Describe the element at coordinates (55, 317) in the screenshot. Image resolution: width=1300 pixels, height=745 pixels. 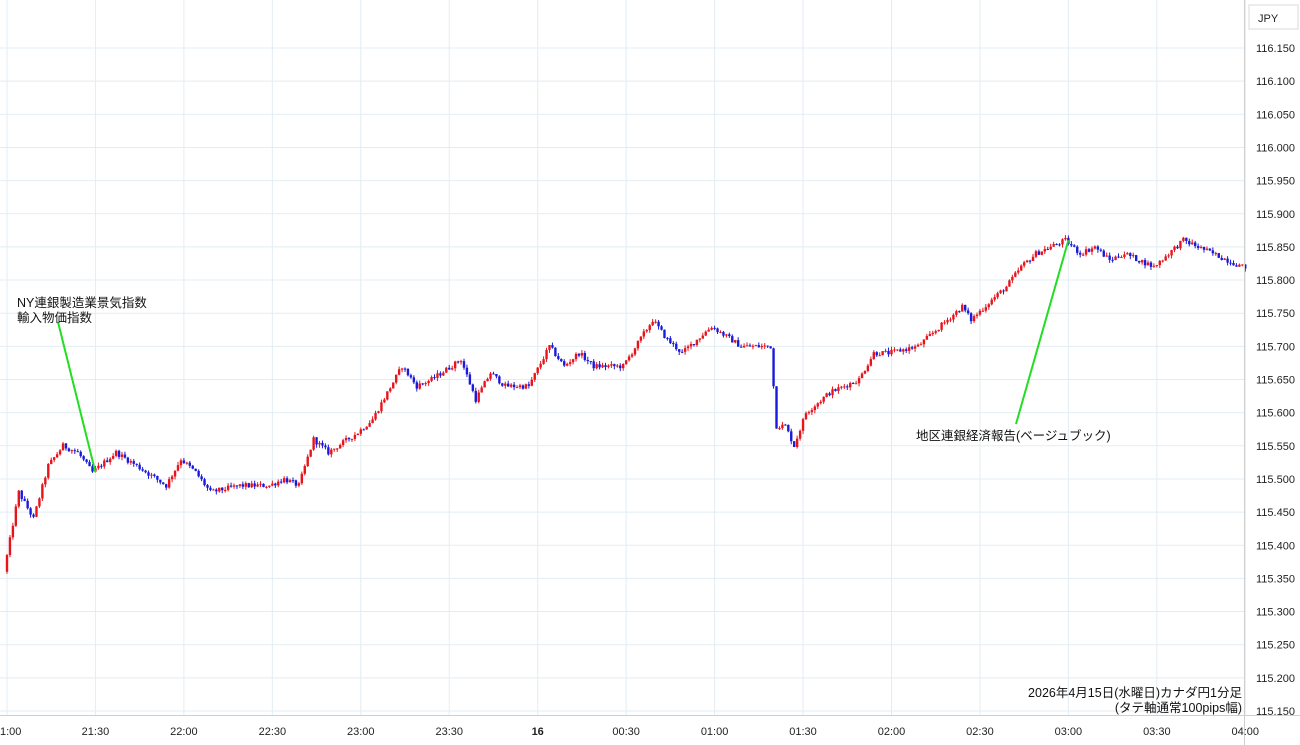
I see `annotation-label: 輸入物価指数` at that location.